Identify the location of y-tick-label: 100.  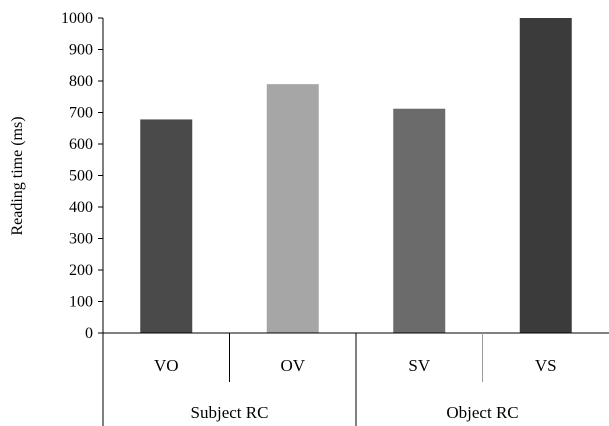
(81, 302).